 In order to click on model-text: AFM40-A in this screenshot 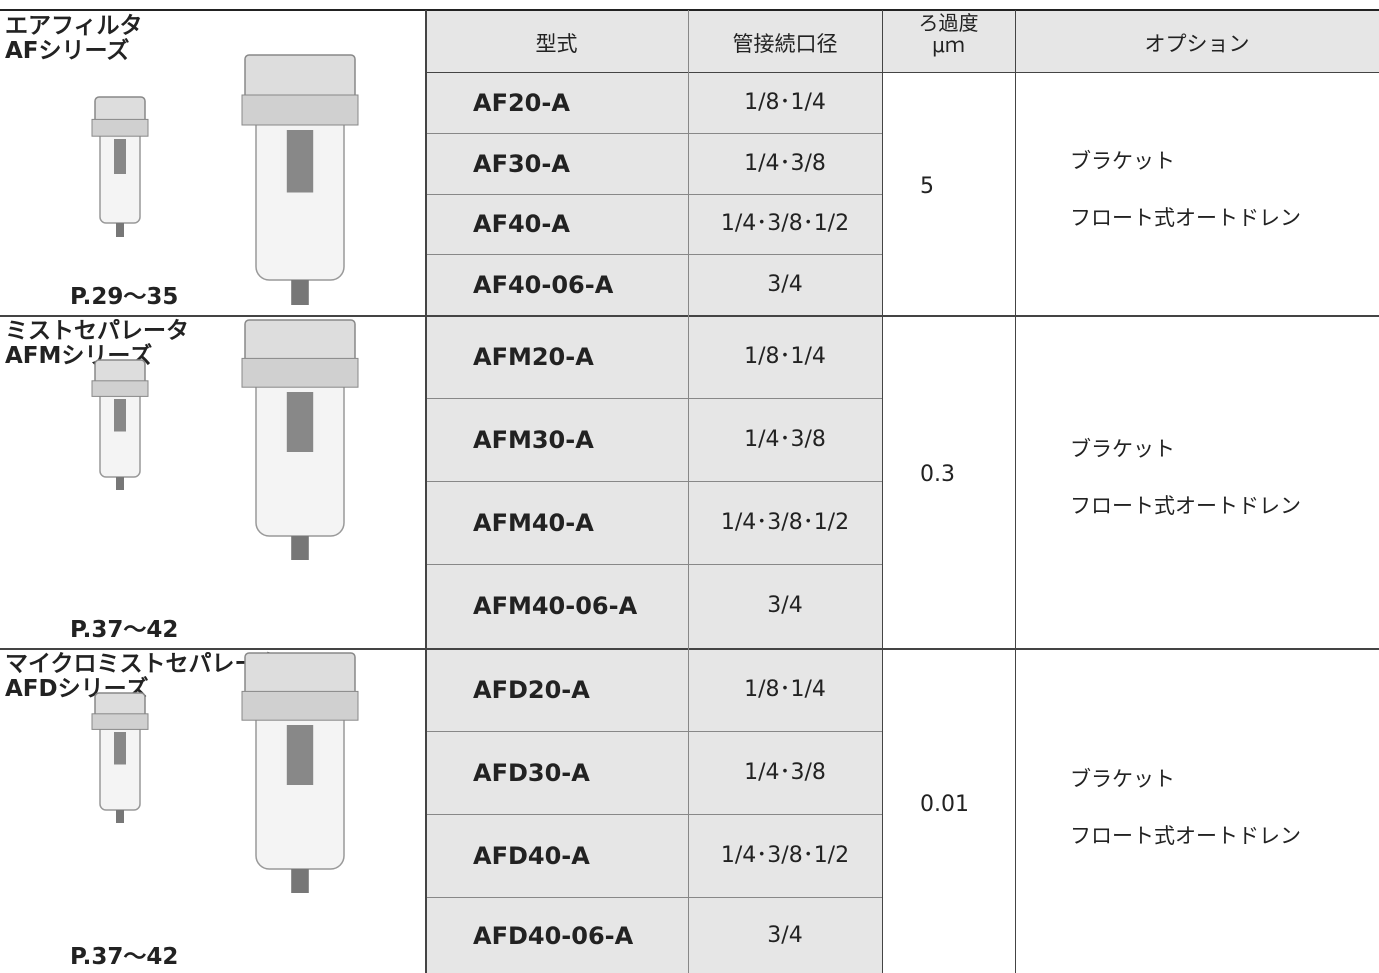, I will do `click(533, 522)`.